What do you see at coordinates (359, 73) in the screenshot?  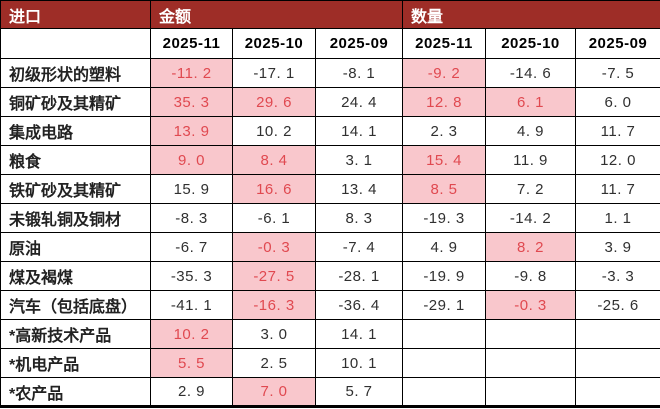 I see `value-cell: -8. 1` at bounding box center [359, 73].